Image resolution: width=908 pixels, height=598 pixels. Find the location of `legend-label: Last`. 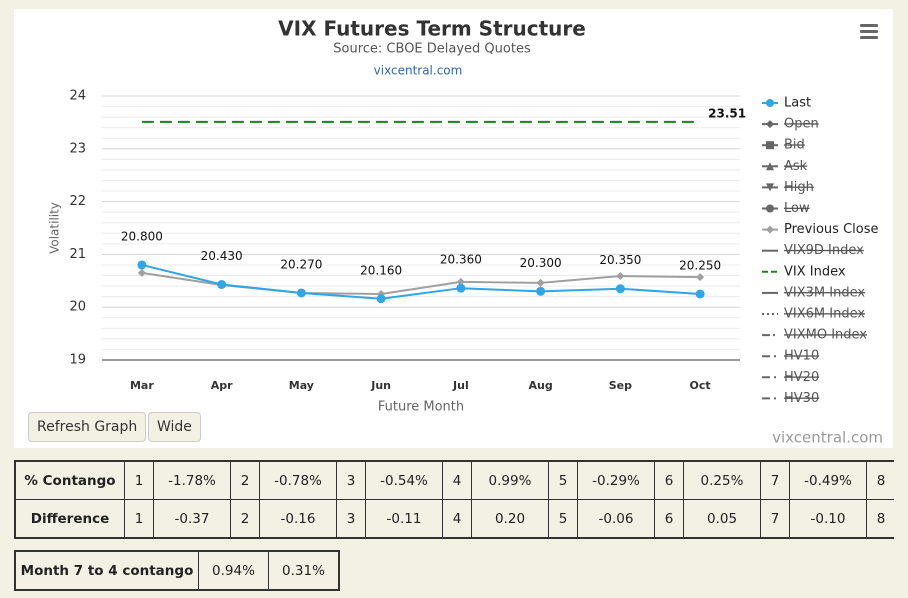

legend-label: Last is located at coordinates (797, 103).